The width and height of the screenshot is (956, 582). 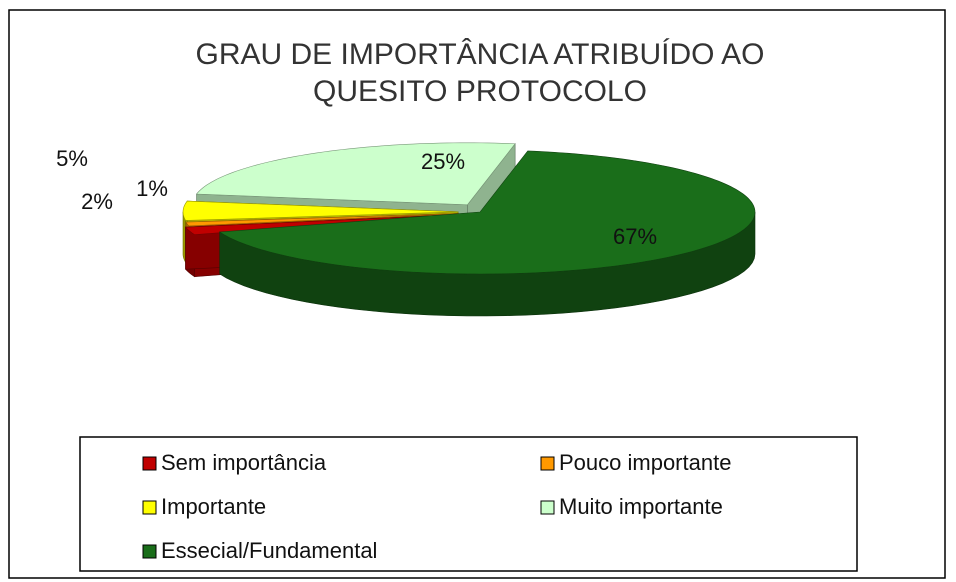 What do you see at coordinates (97, 201) in the screenshot?
I see `data-label: 2%` at bounding box center [97, 201].